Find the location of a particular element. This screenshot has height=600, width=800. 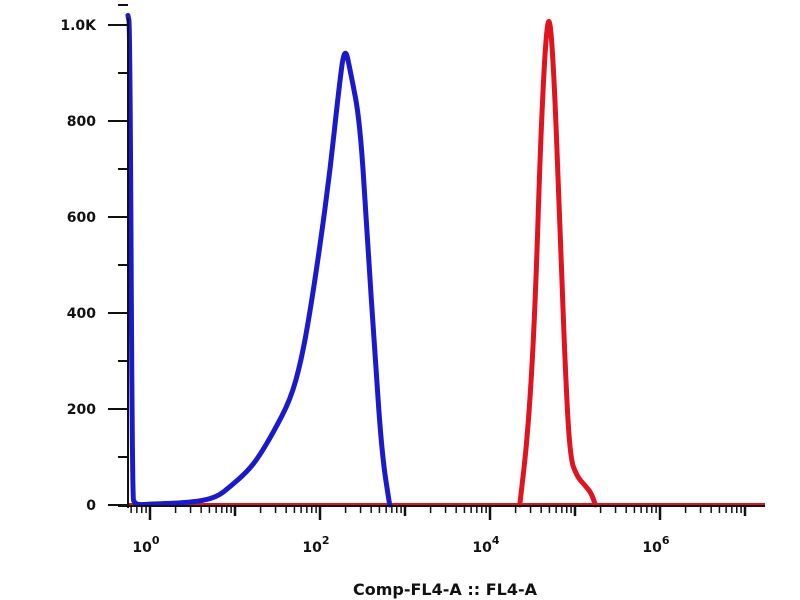

y-tick-label: 1.0K is located at coordinates (78, 26).